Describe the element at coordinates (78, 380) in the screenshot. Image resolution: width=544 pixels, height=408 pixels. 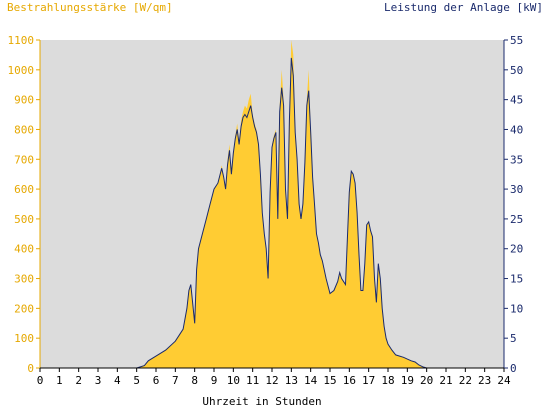
I see `x-tick-label: 2` at that location.